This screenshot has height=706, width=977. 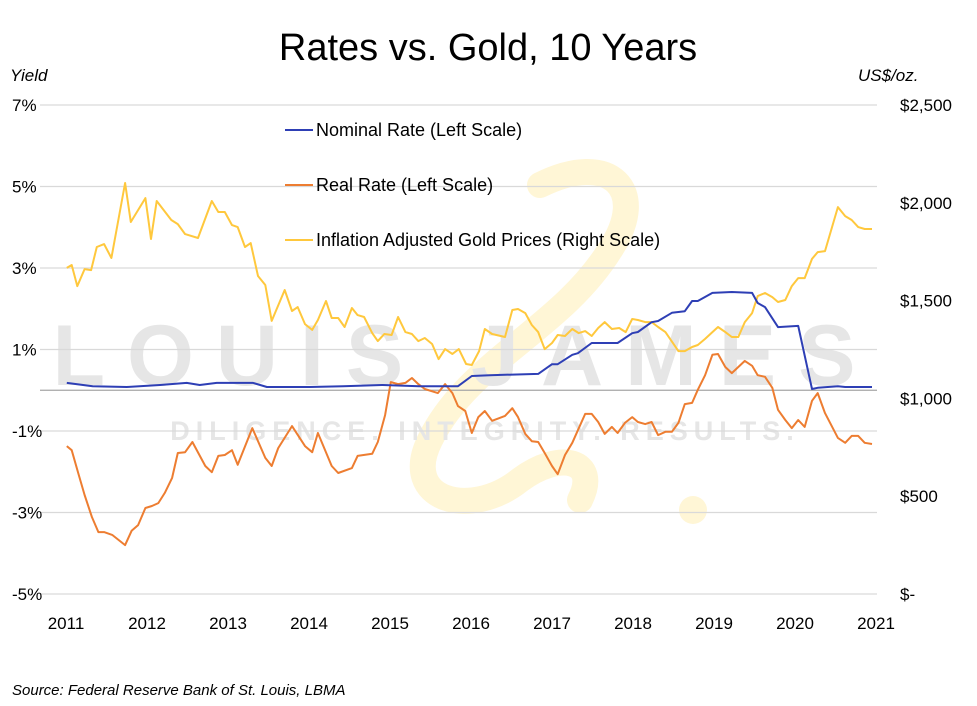 What do you see at coordinates (552, 623) in the screenshot?
I see `x-tick-label: 2017` at bounding box center [552, 623].